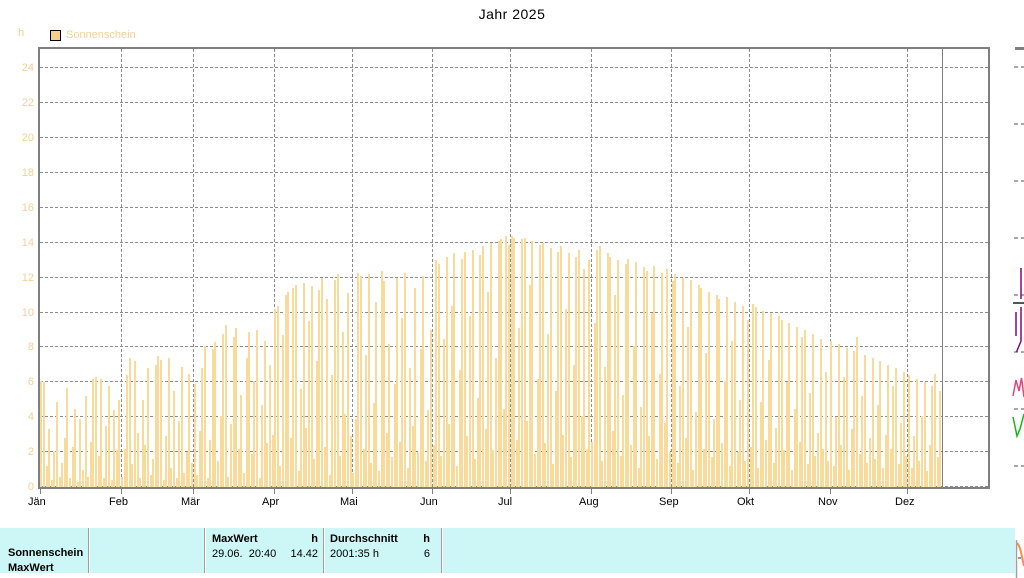 Image resolution: width=1024 pixels, height=578 pixels. I want to click on x-tick-Mai, so click(352, 491).